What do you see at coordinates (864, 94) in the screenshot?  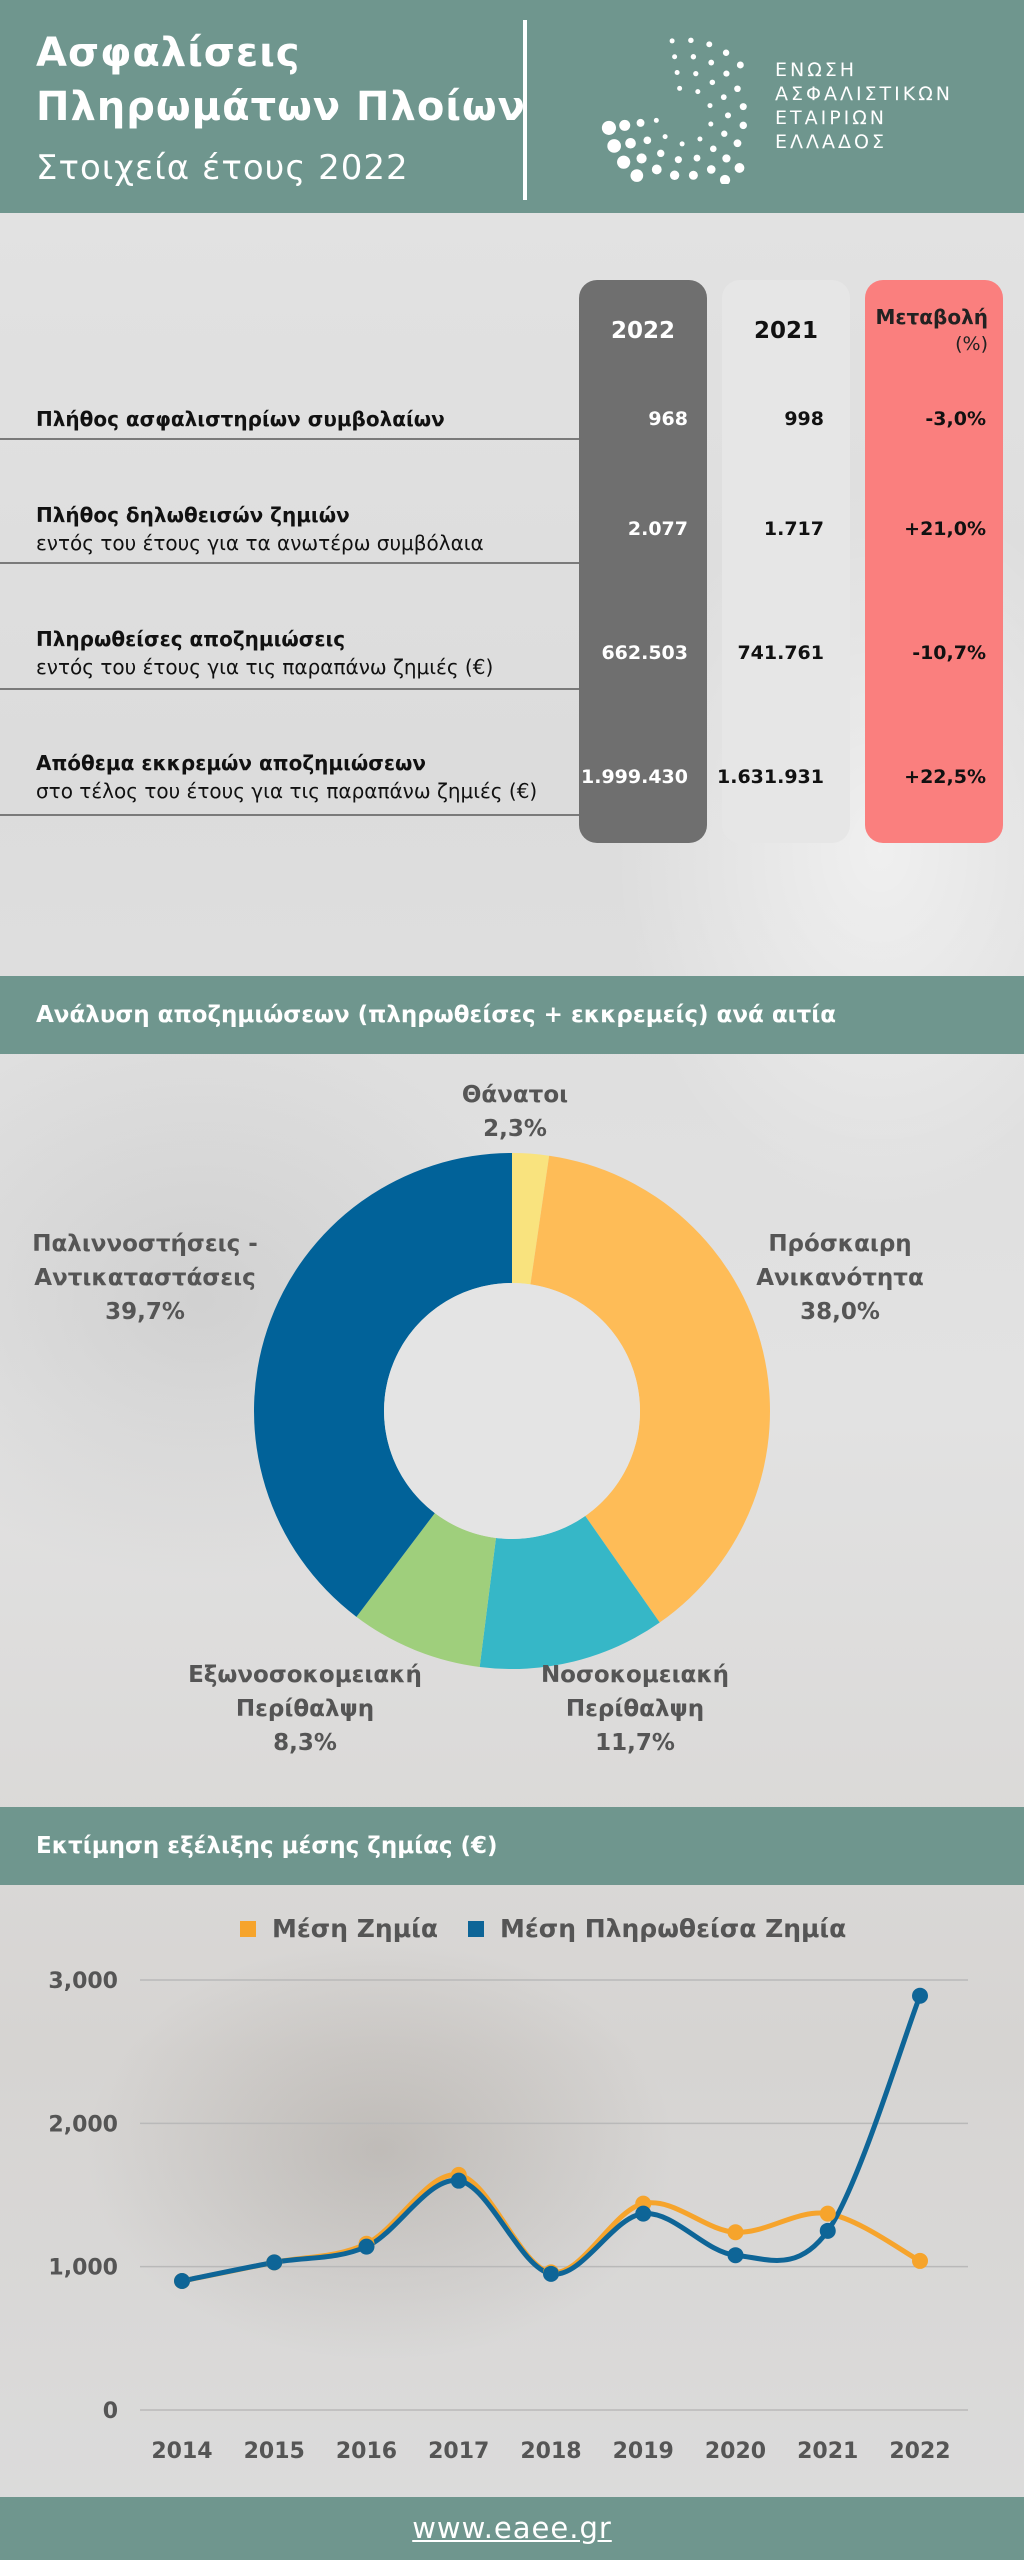 I see `logo-line: ΑΣΦΑΛΙΣΤΙΚΩΝ` at bounding box center [864, 94].